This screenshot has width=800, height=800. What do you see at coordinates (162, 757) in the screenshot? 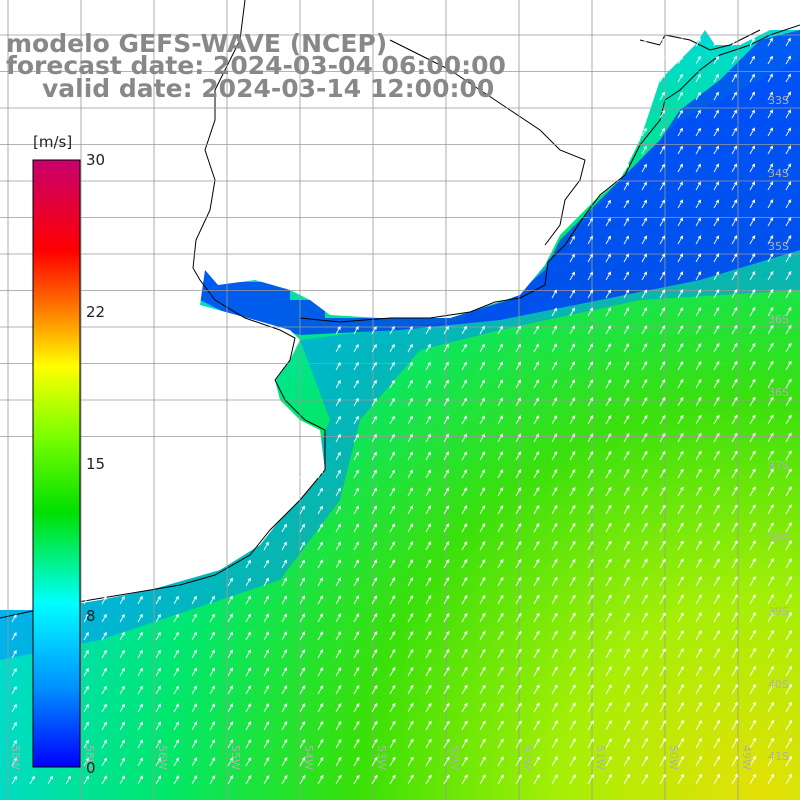
I see `lon-label: 56W` at bounding box center [162, 757].